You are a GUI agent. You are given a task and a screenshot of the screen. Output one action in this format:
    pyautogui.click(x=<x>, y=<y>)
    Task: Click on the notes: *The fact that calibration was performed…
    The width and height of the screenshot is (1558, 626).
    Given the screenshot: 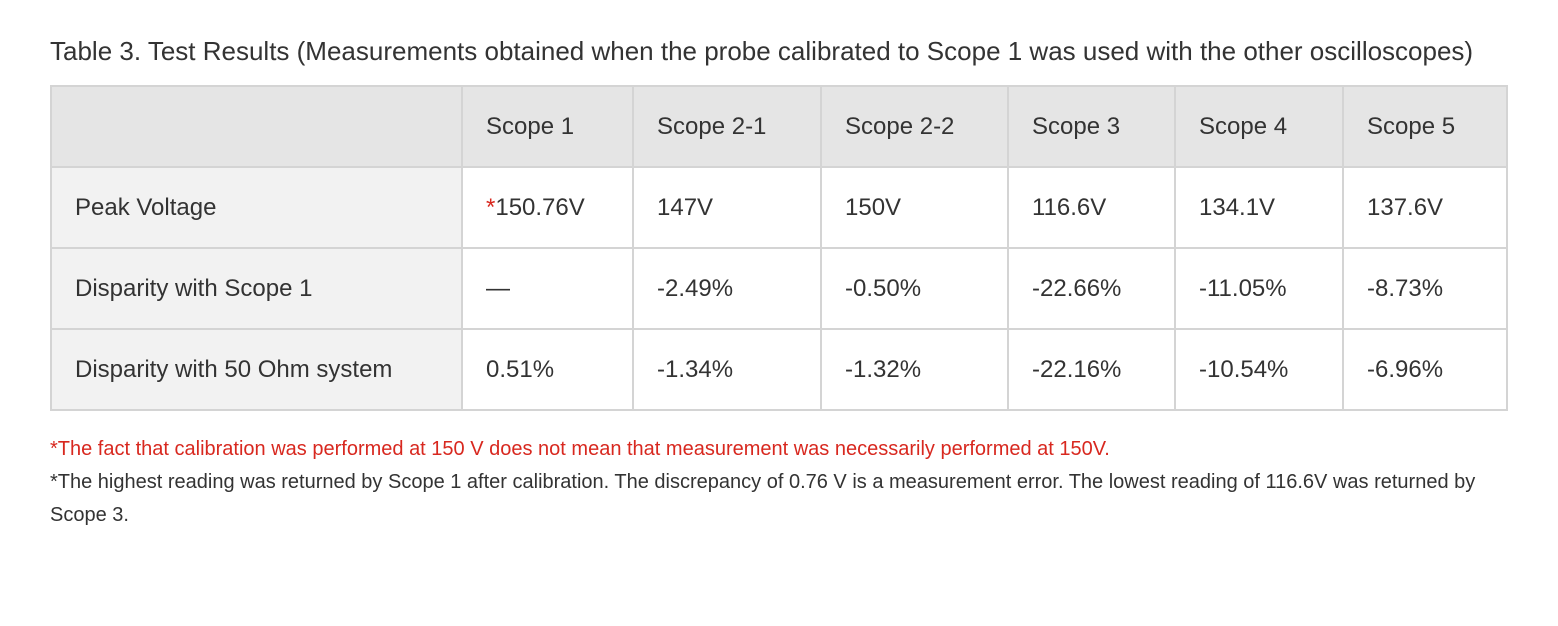 What is the action you would take?
    pyautogui.click(x=778, y=482)
    